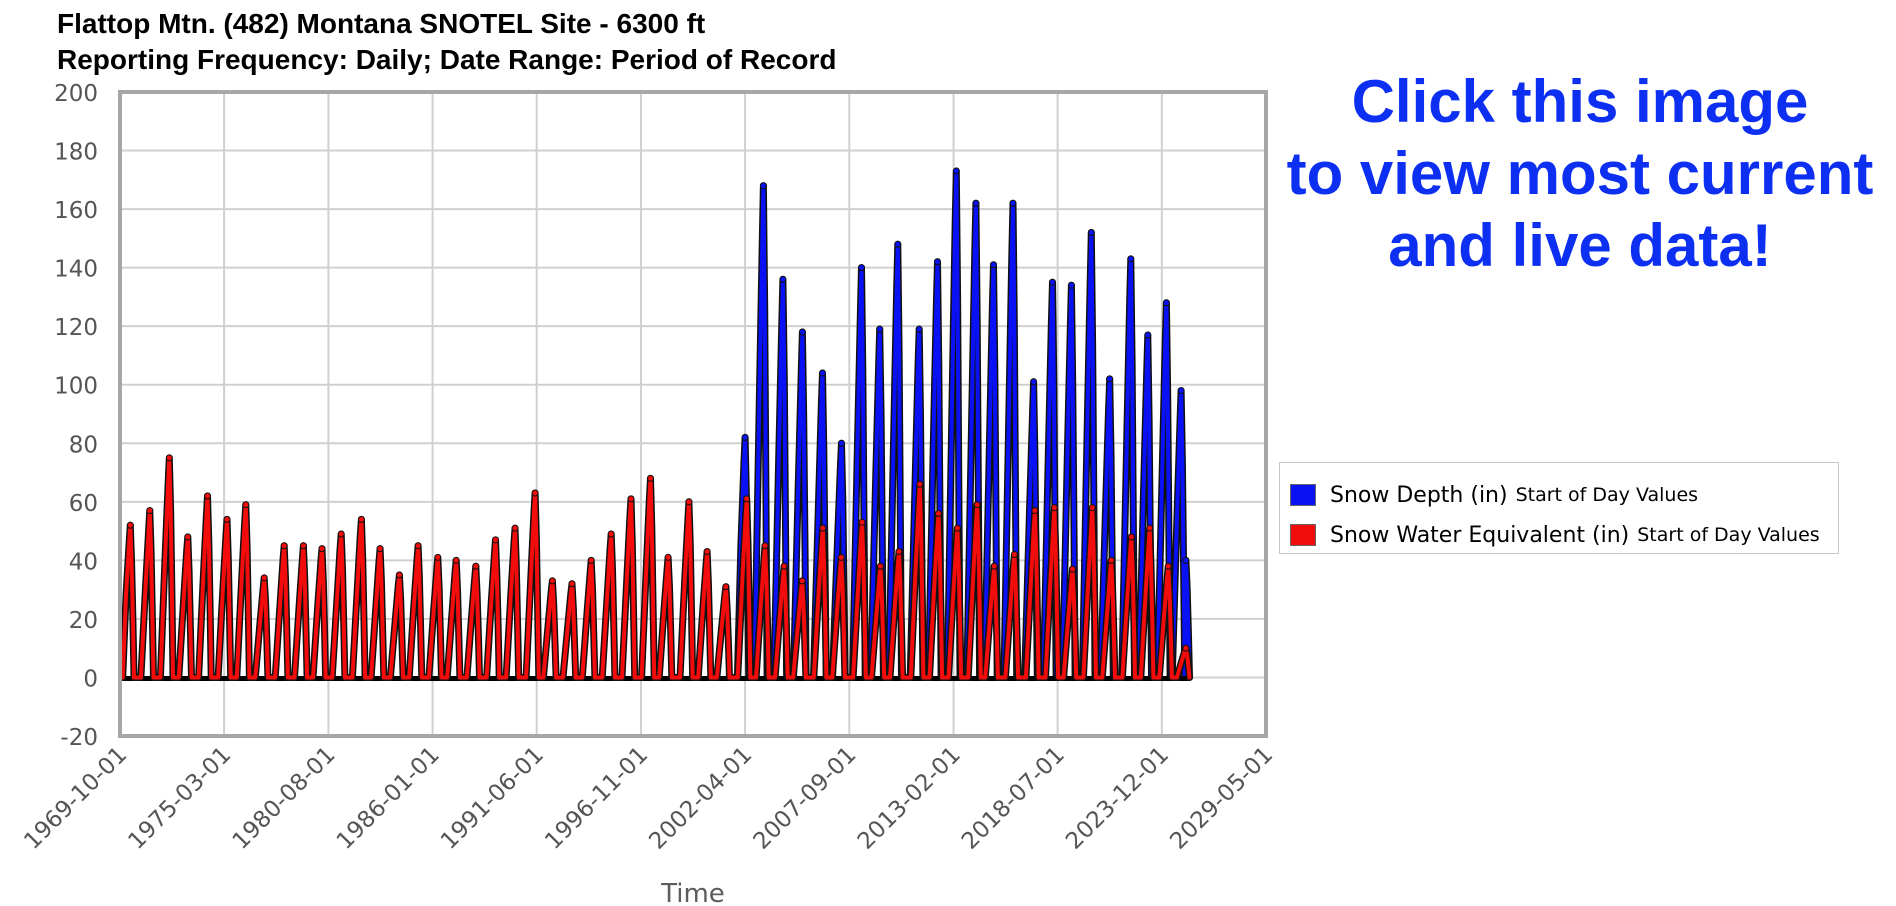 The height and width of the screenshot is (906, 1896). I want to click on legend-swatch-snow-depth, so click(1303, 495).